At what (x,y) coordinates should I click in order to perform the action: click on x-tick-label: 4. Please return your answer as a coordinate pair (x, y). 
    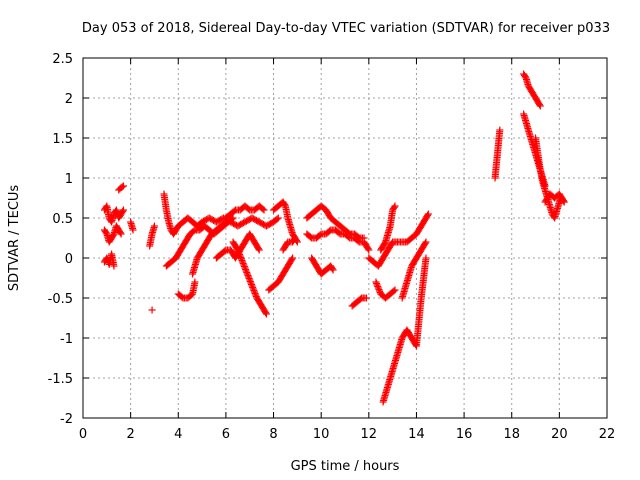
    Looking at the image, I should click on (178, 434).